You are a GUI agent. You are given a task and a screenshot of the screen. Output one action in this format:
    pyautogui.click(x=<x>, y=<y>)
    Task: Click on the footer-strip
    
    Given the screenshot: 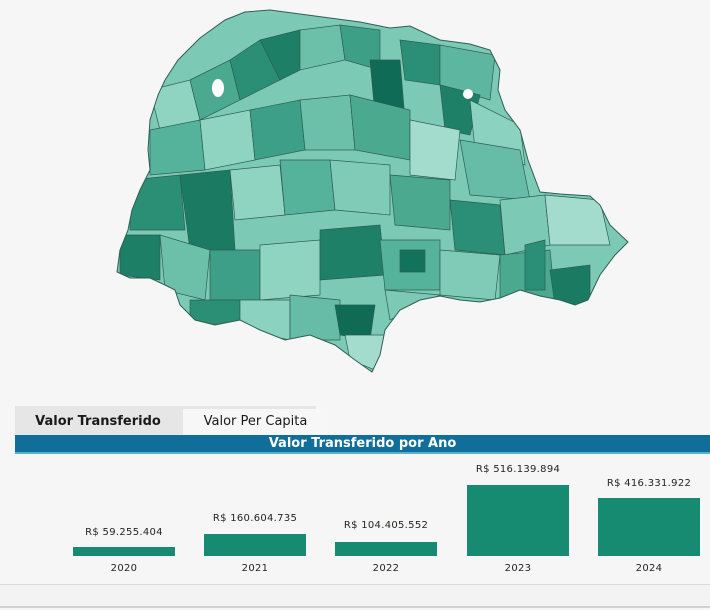 What is the action you would take?
    pyautogui.click(x=355, y=595)
    